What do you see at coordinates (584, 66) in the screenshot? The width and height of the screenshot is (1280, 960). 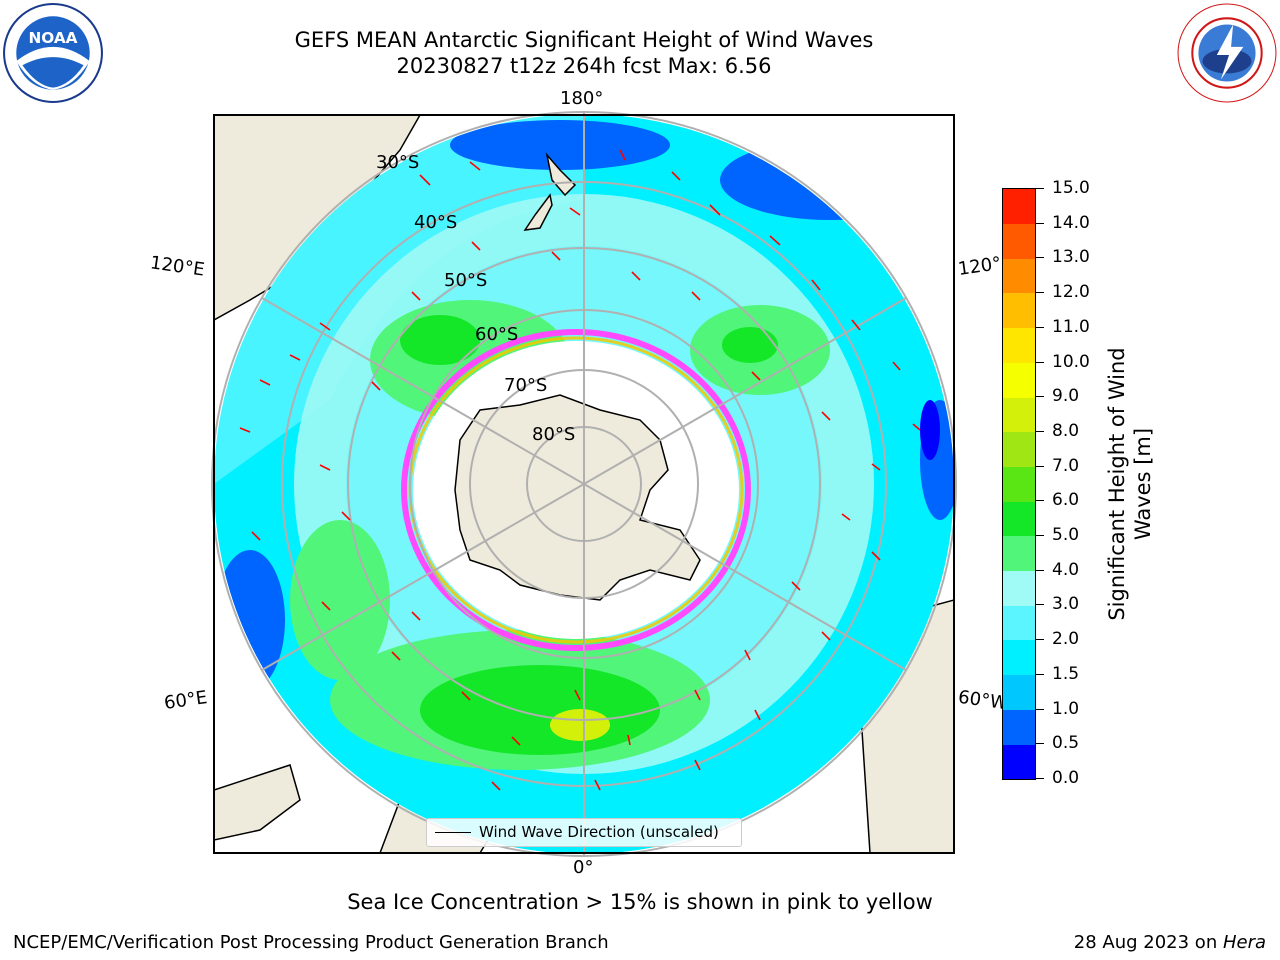 I see `chart-title-line2: 20230827 t12z 264h fcst Max: 6.56` at bounding box center [584, 66].